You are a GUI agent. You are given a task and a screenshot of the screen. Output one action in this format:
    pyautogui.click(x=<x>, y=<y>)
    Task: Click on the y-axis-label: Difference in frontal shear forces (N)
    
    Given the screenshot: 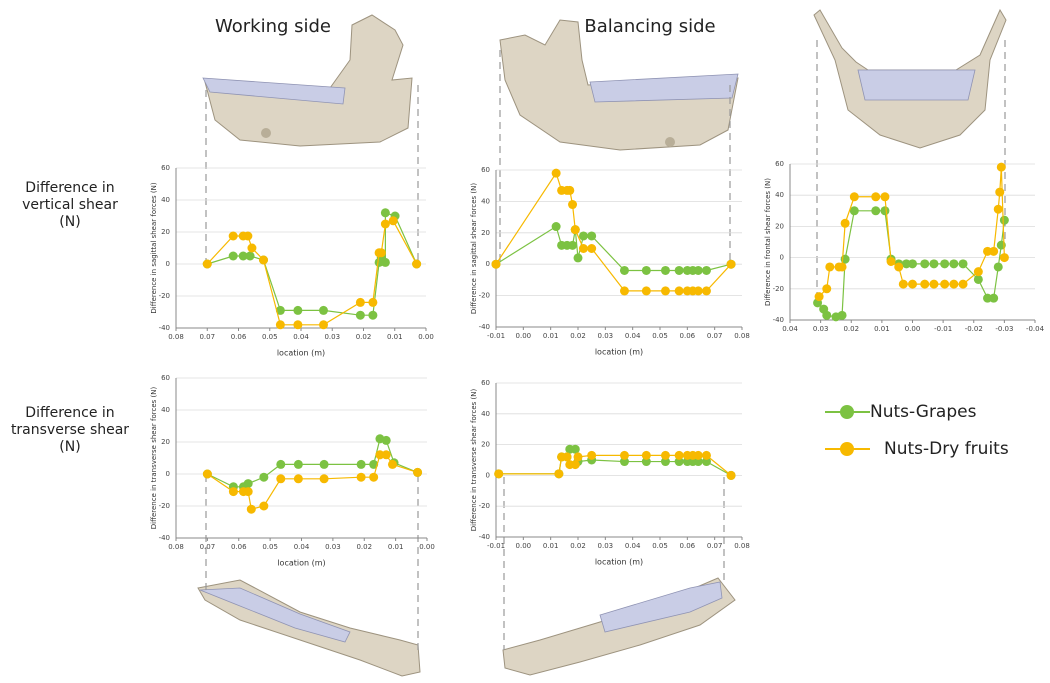 What is the action you would take?
    pyautogui.click(x=768, y=242)
    